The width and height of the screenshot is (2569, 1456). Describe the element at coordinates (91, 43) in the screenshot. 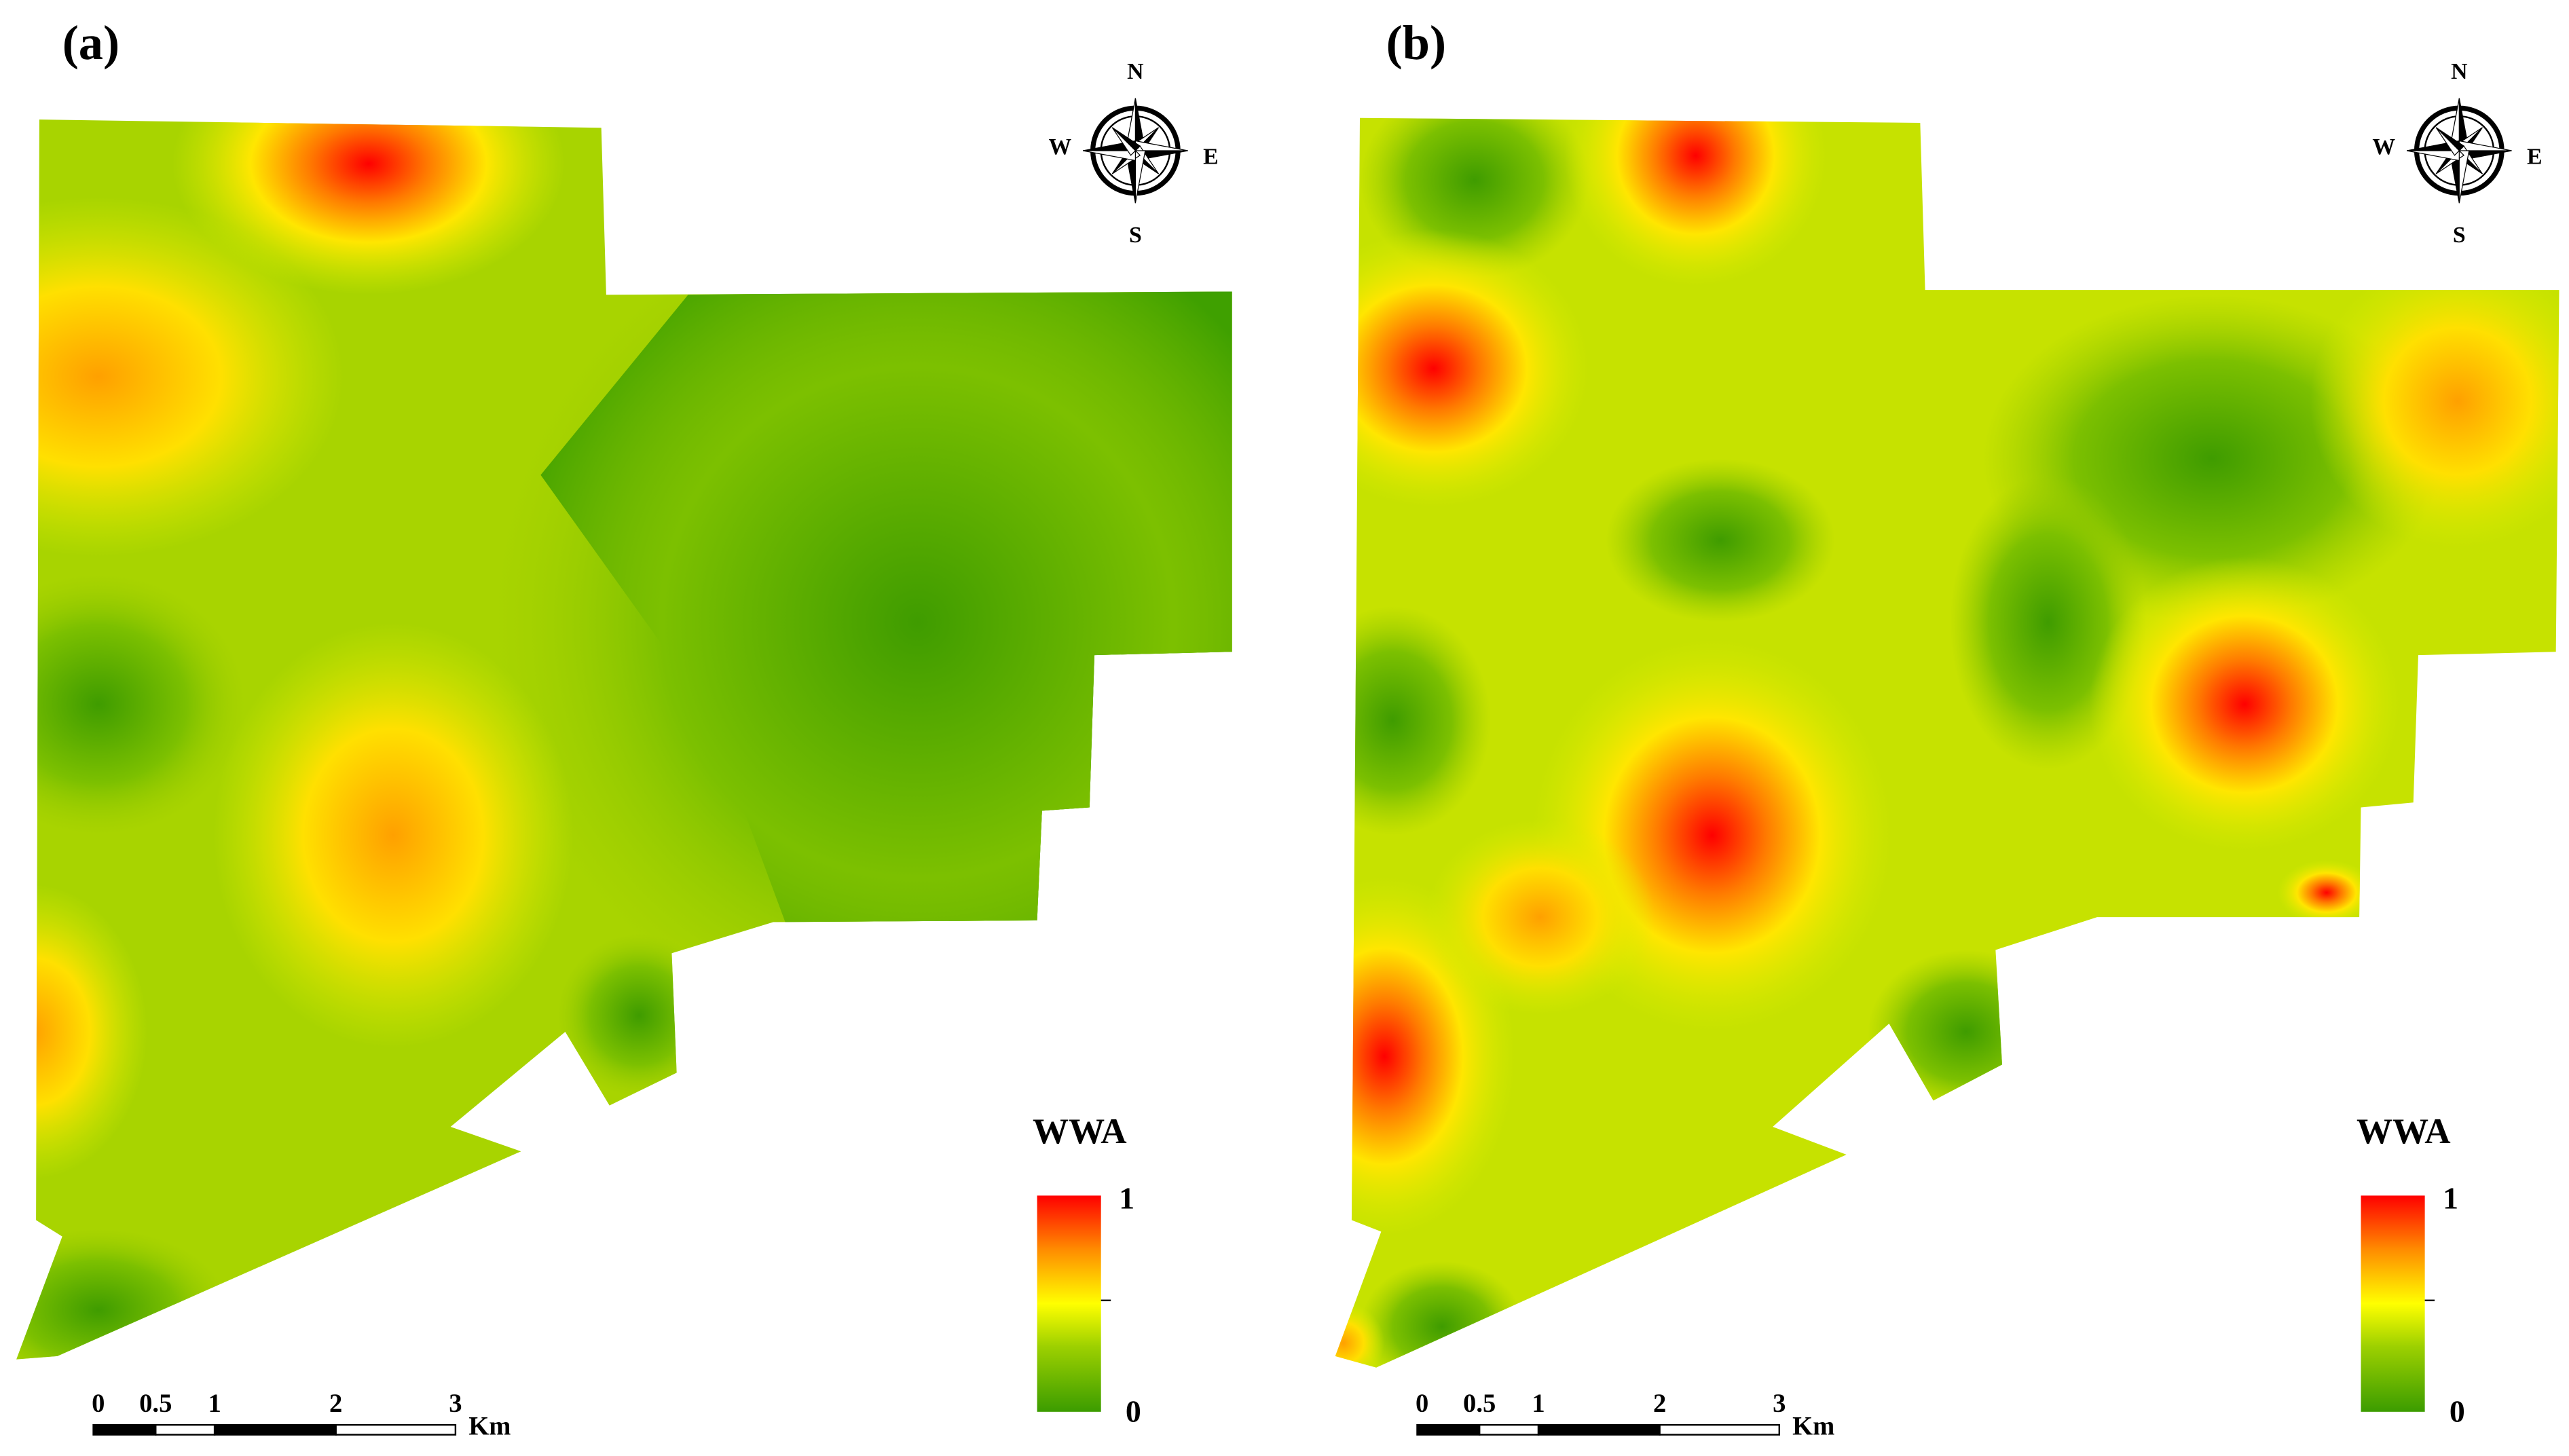

I see `panel-label: (a)` at that location.